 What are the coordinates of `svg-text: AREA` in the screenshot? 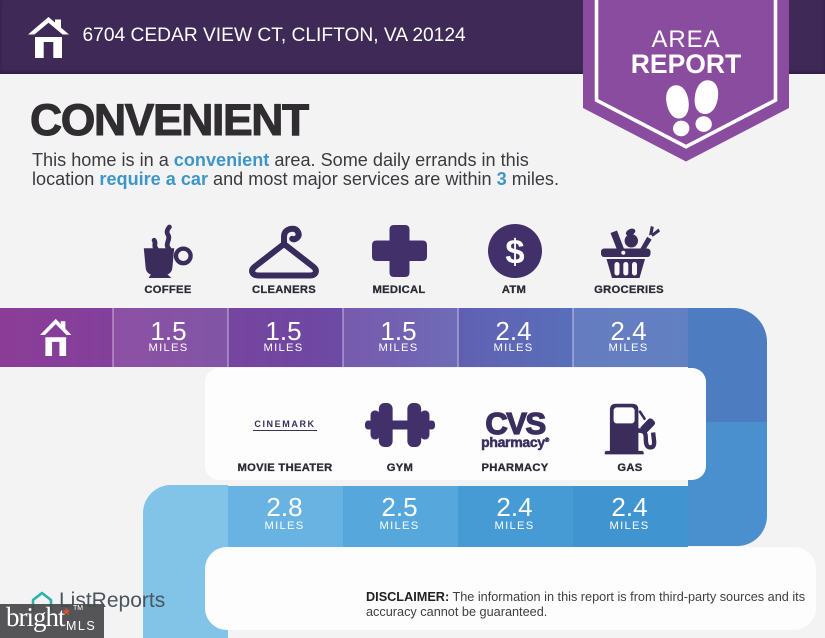 It's located at (686, 39).